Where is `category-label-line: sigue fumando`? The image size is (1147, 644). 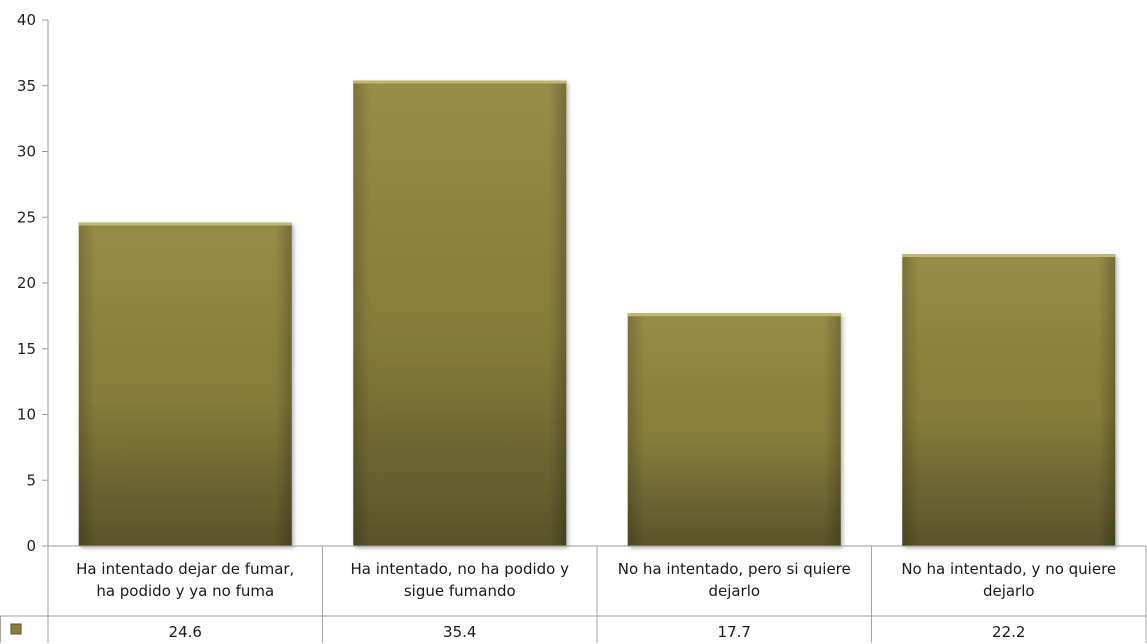 category-label-line: sigue fumando is located at coordinates (460, 591).